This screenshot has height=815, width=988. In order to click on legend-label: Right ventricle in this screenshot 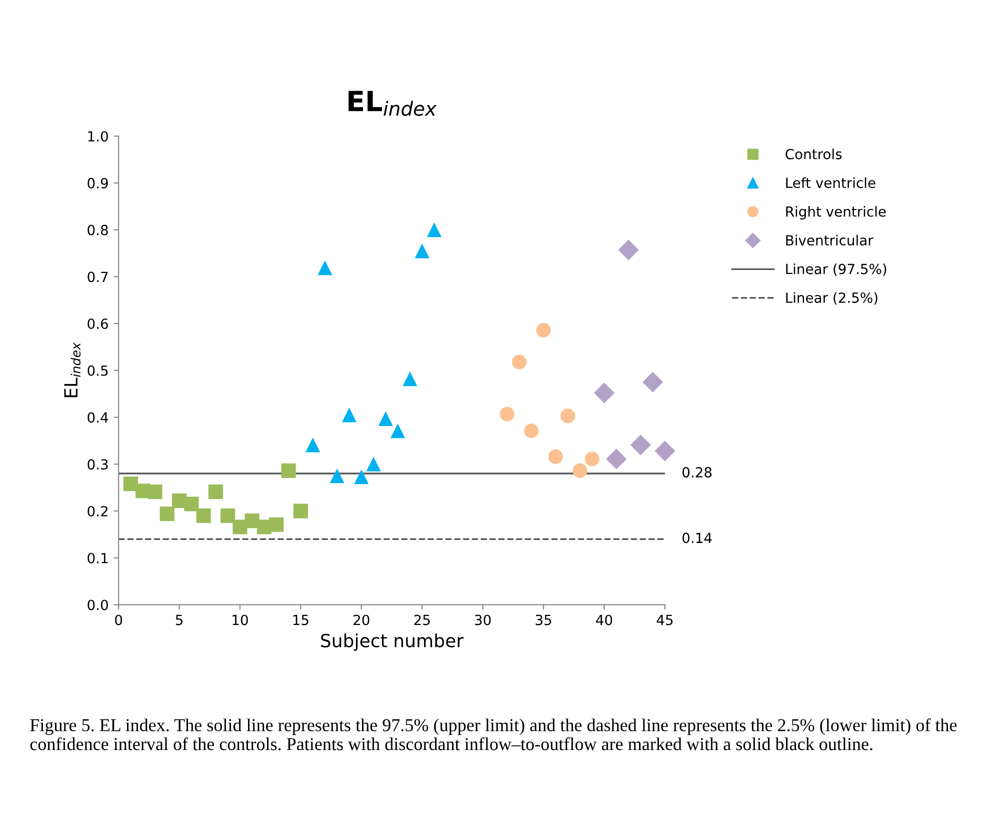, I will do `click(836, 213)`.